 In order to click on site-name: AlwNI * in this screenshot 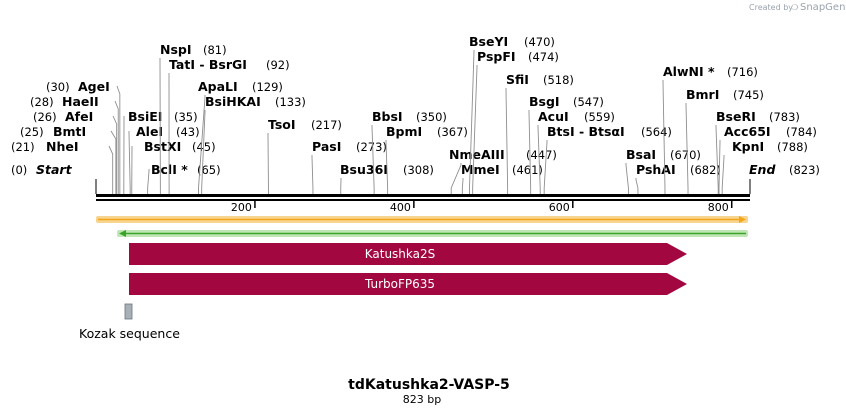, I will do `click(689, 71)`.